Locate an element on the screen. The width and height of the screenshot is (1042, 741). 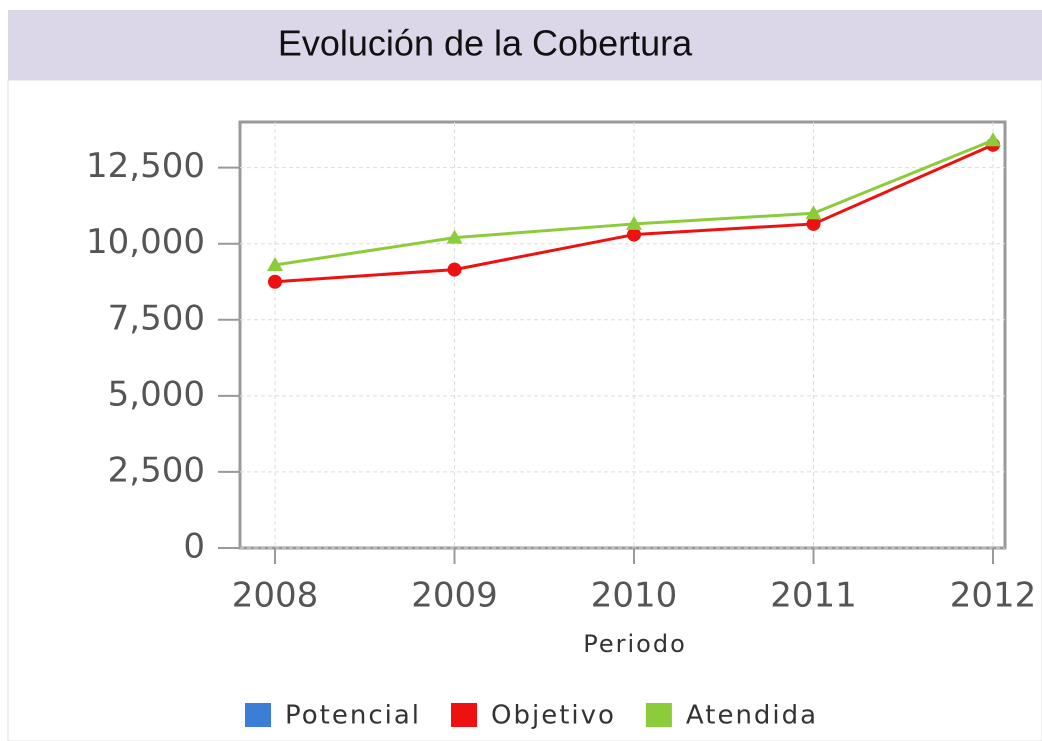
x-tick-label: 2011 is located at coordinates (813, 596).